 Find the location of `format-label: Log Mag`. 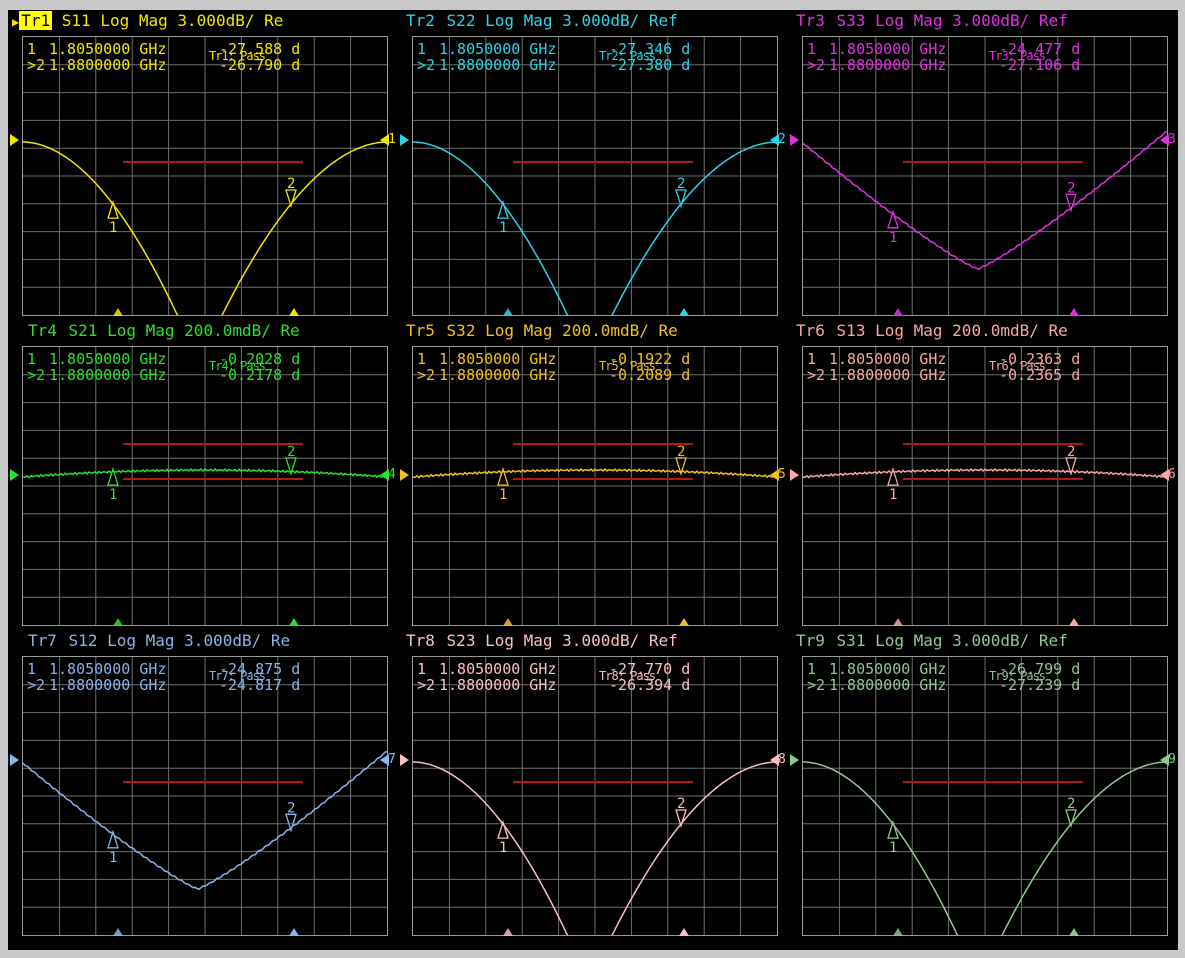

format-label: Log Mag is located at coordinates (134, 20).